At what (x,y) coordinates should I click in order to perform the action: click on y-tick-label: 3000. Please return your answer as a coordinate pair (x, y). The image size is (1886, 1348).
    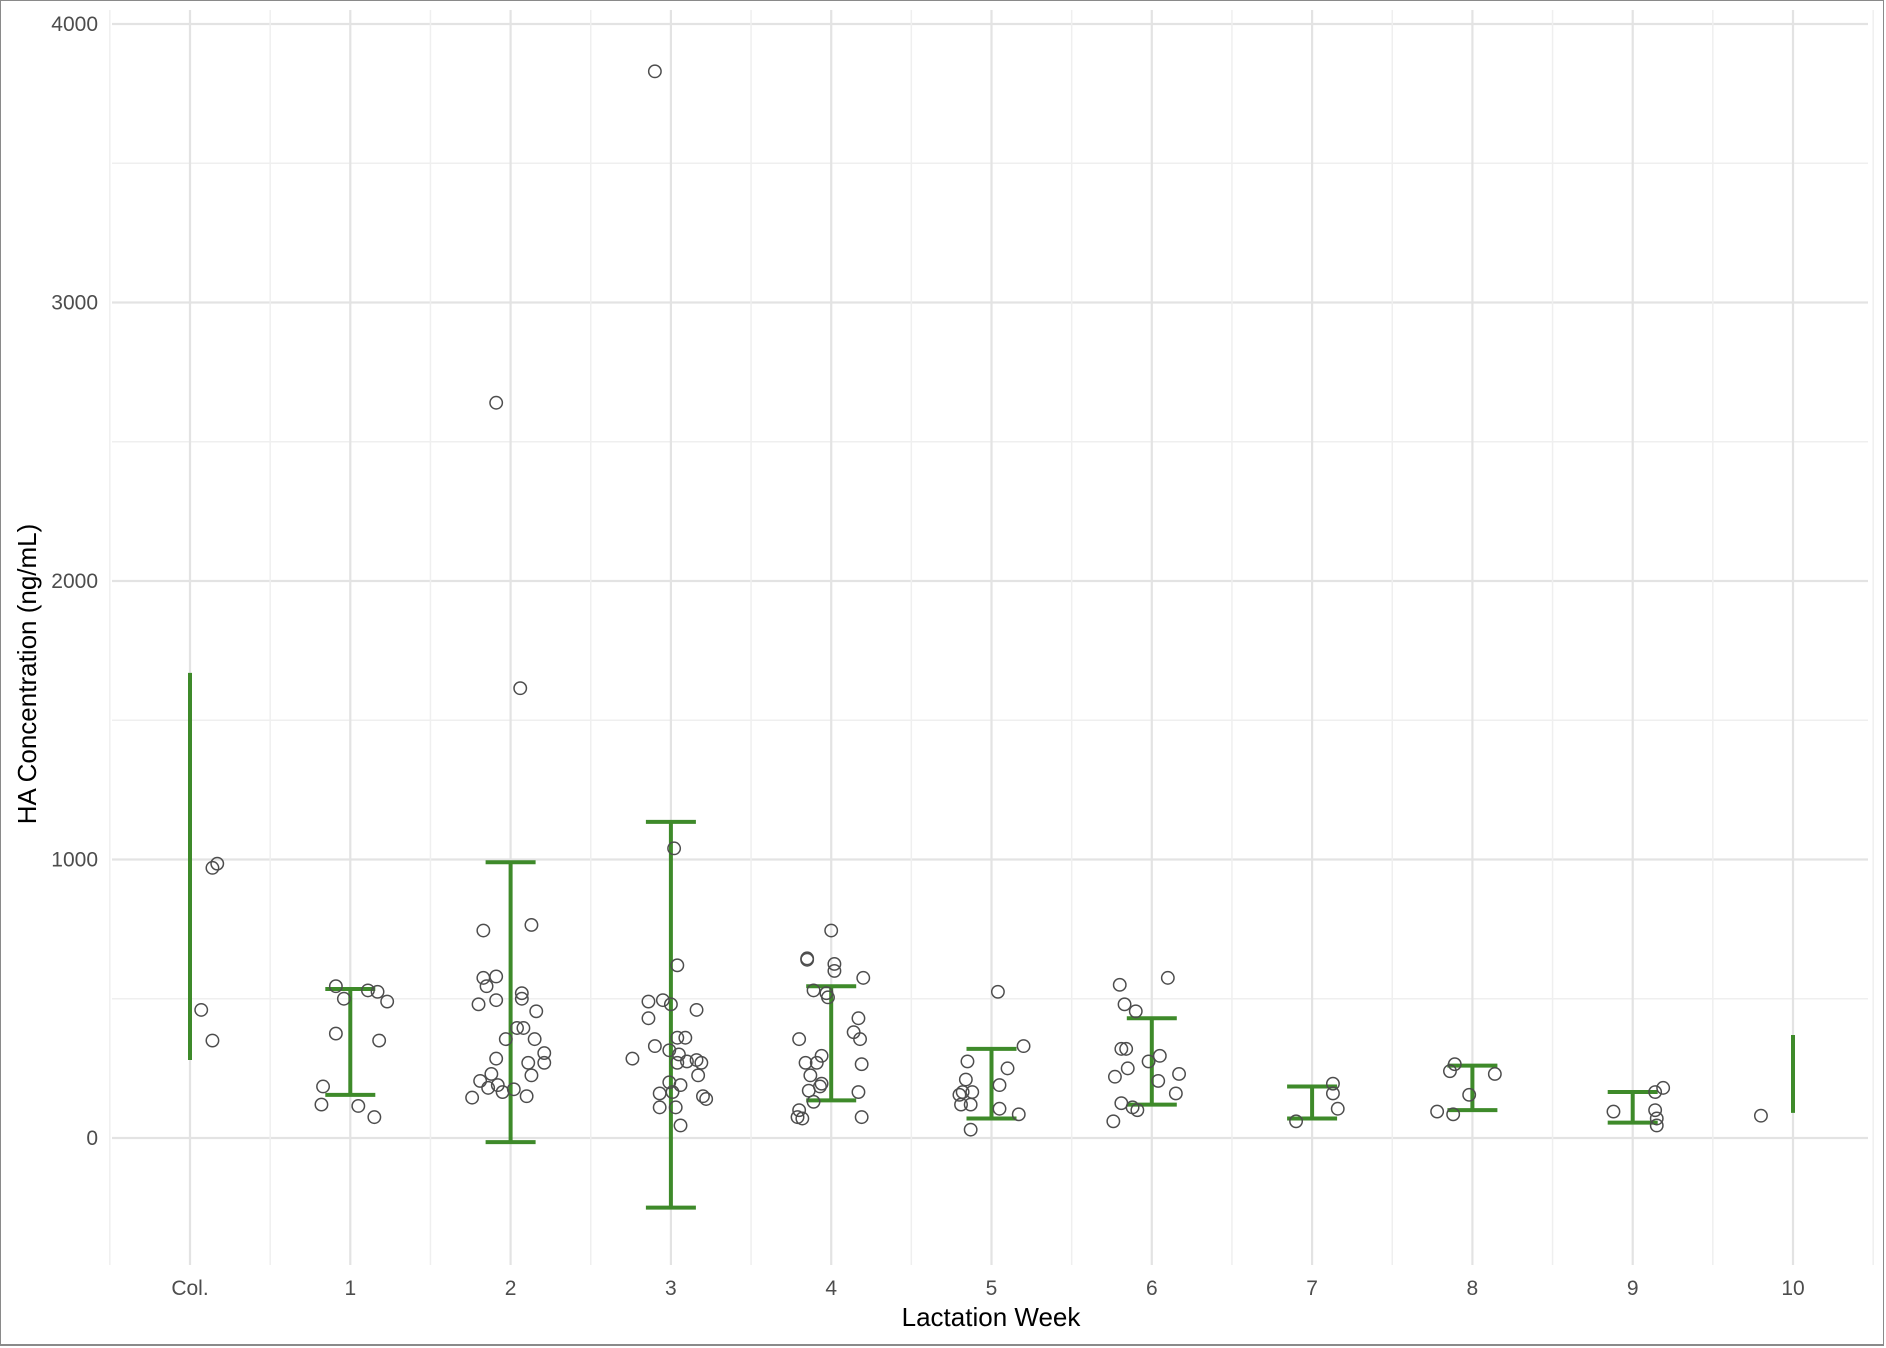
    Looking at the image, I should click on (74, 303).